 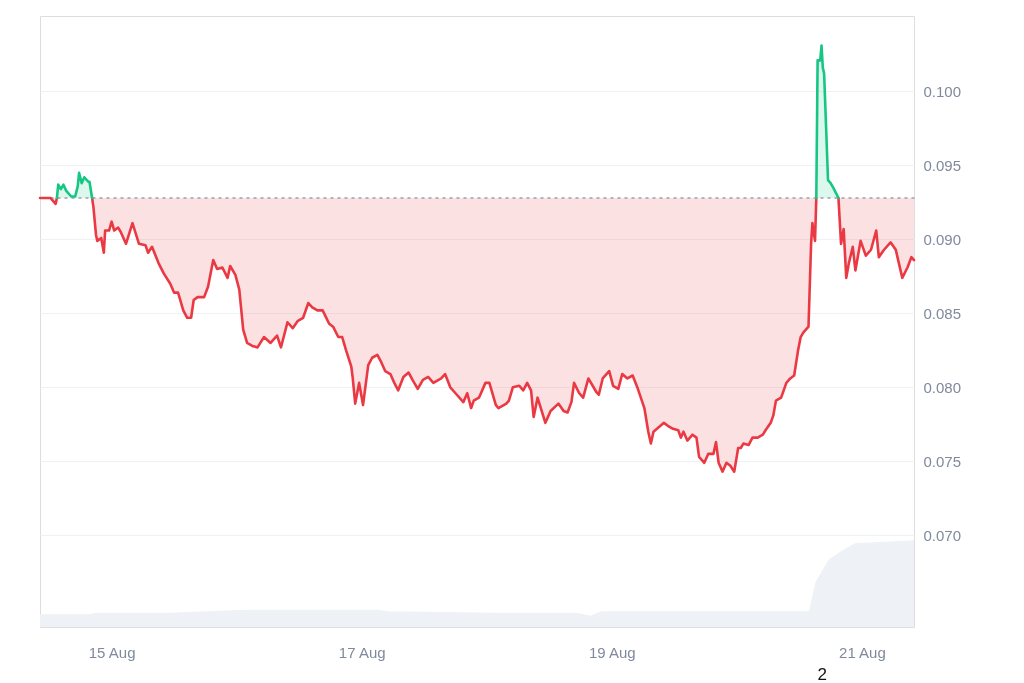 What do you see at coordinates (942, 461) in the screenshot?
I see `y-tick-label: 0.075` at bounding box center [942, 461].